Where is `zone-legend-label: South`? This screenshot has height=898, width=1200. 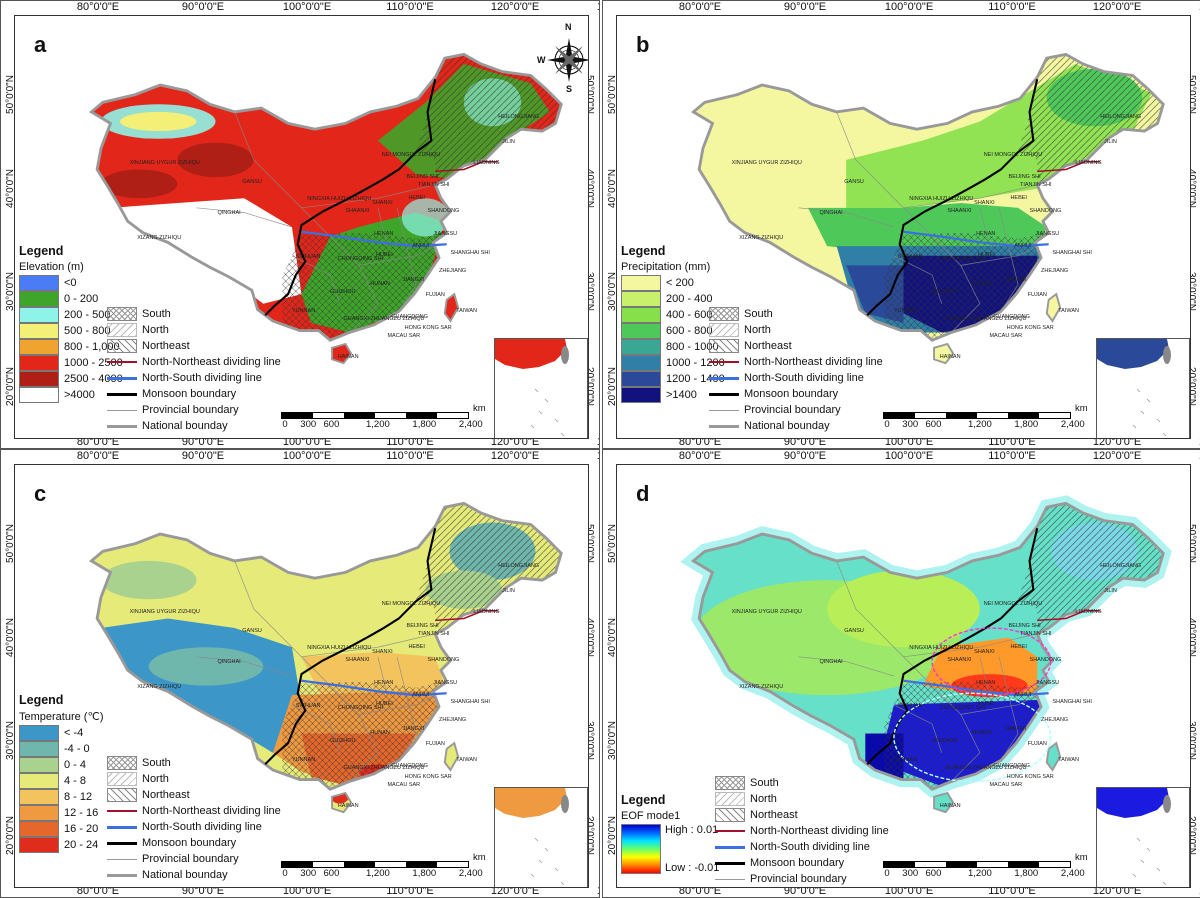 zone-legend-label: South is located at coordinates (764, 783).